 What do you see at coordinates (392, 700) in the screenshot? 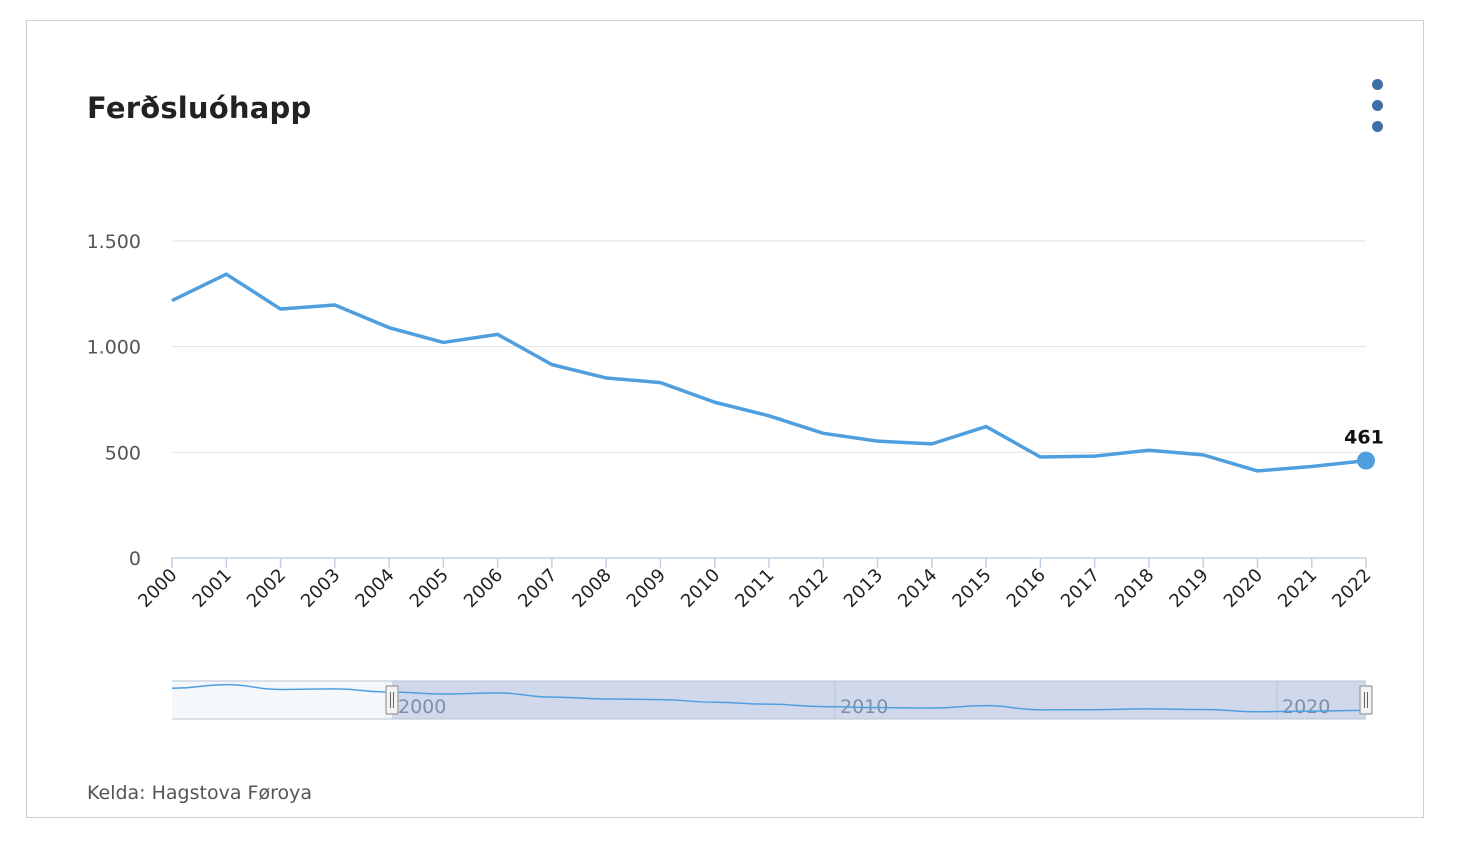
I see `navigator-left-handle` at bounding box center [392, 700].